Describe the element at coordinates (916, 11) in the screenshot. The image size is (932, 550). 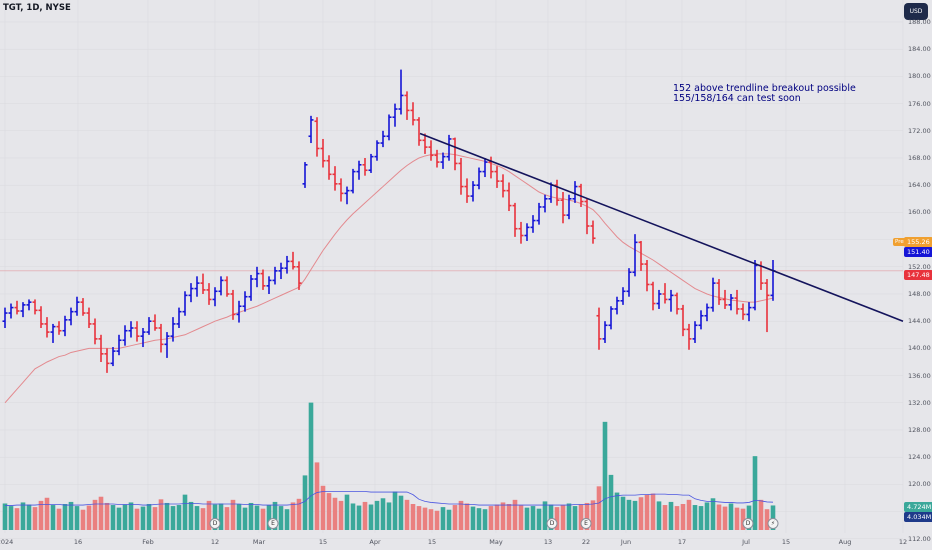
I see `currency-badge: USD` at that location.